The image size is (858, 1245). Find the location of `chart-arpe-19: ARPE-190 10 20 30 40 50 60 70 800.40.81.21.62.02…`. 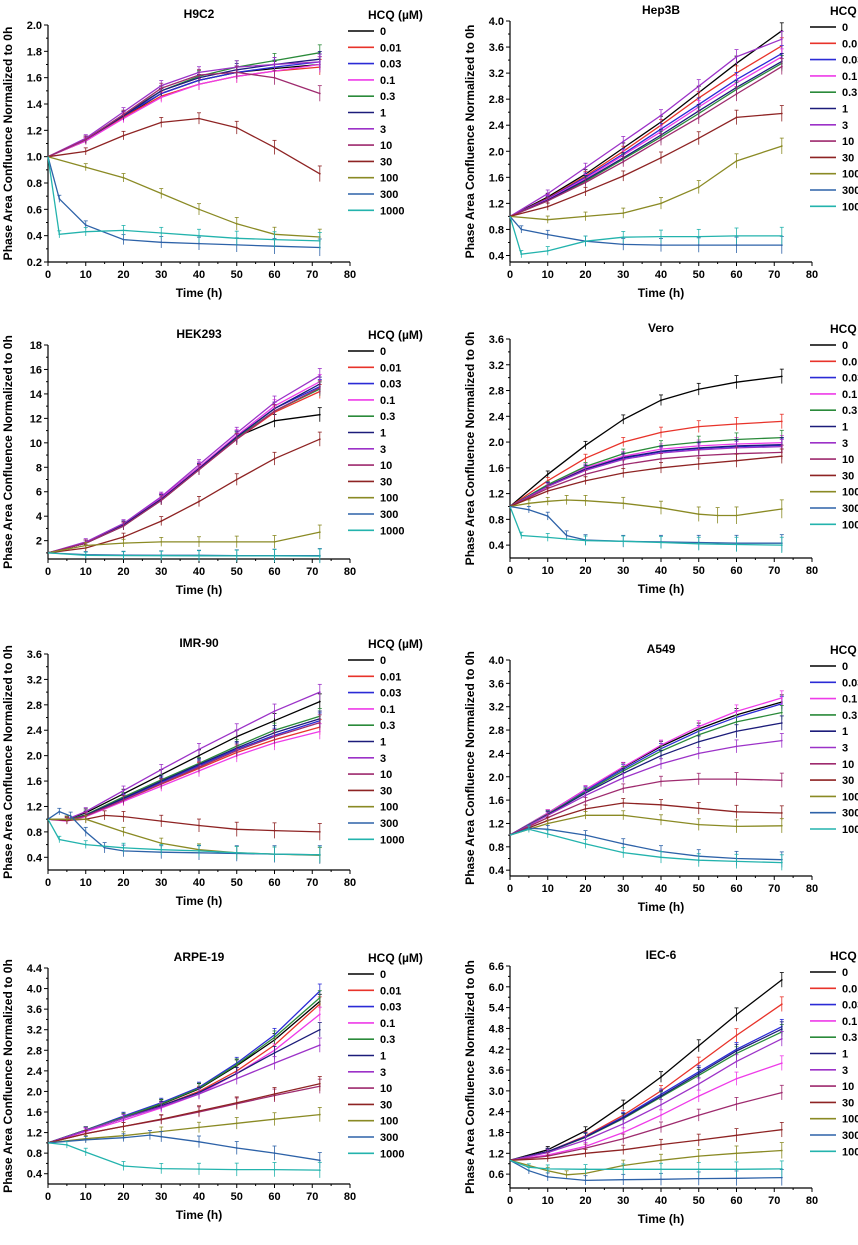

chart-arpe-19: ARPE-190 10 20 30 40 50 60 70 800.40.81.21.62.02… is located at coordinates (212, 1086).